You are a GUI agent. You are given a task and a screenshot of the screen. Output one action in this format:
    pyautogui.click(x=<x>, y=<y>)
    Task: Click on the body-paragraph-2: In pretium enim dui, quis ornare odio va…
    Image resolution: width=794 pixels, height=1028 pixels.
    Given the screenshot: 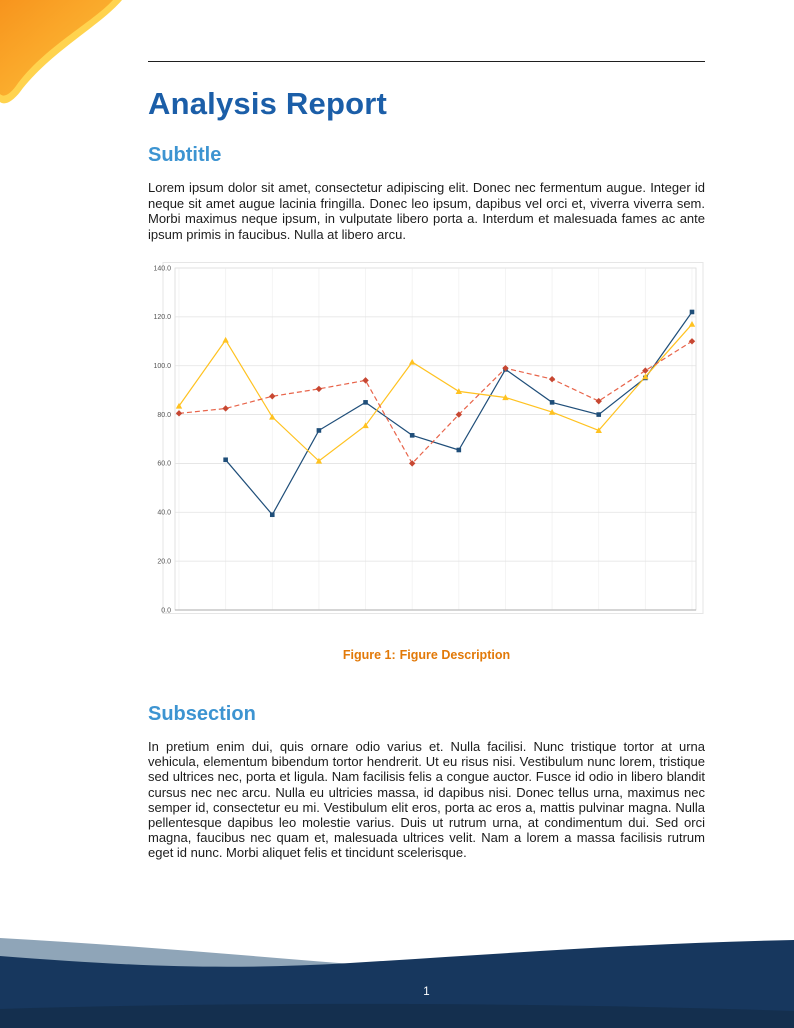 What is the action you would take?
    pyautogui.click(x=426, y=800)
    